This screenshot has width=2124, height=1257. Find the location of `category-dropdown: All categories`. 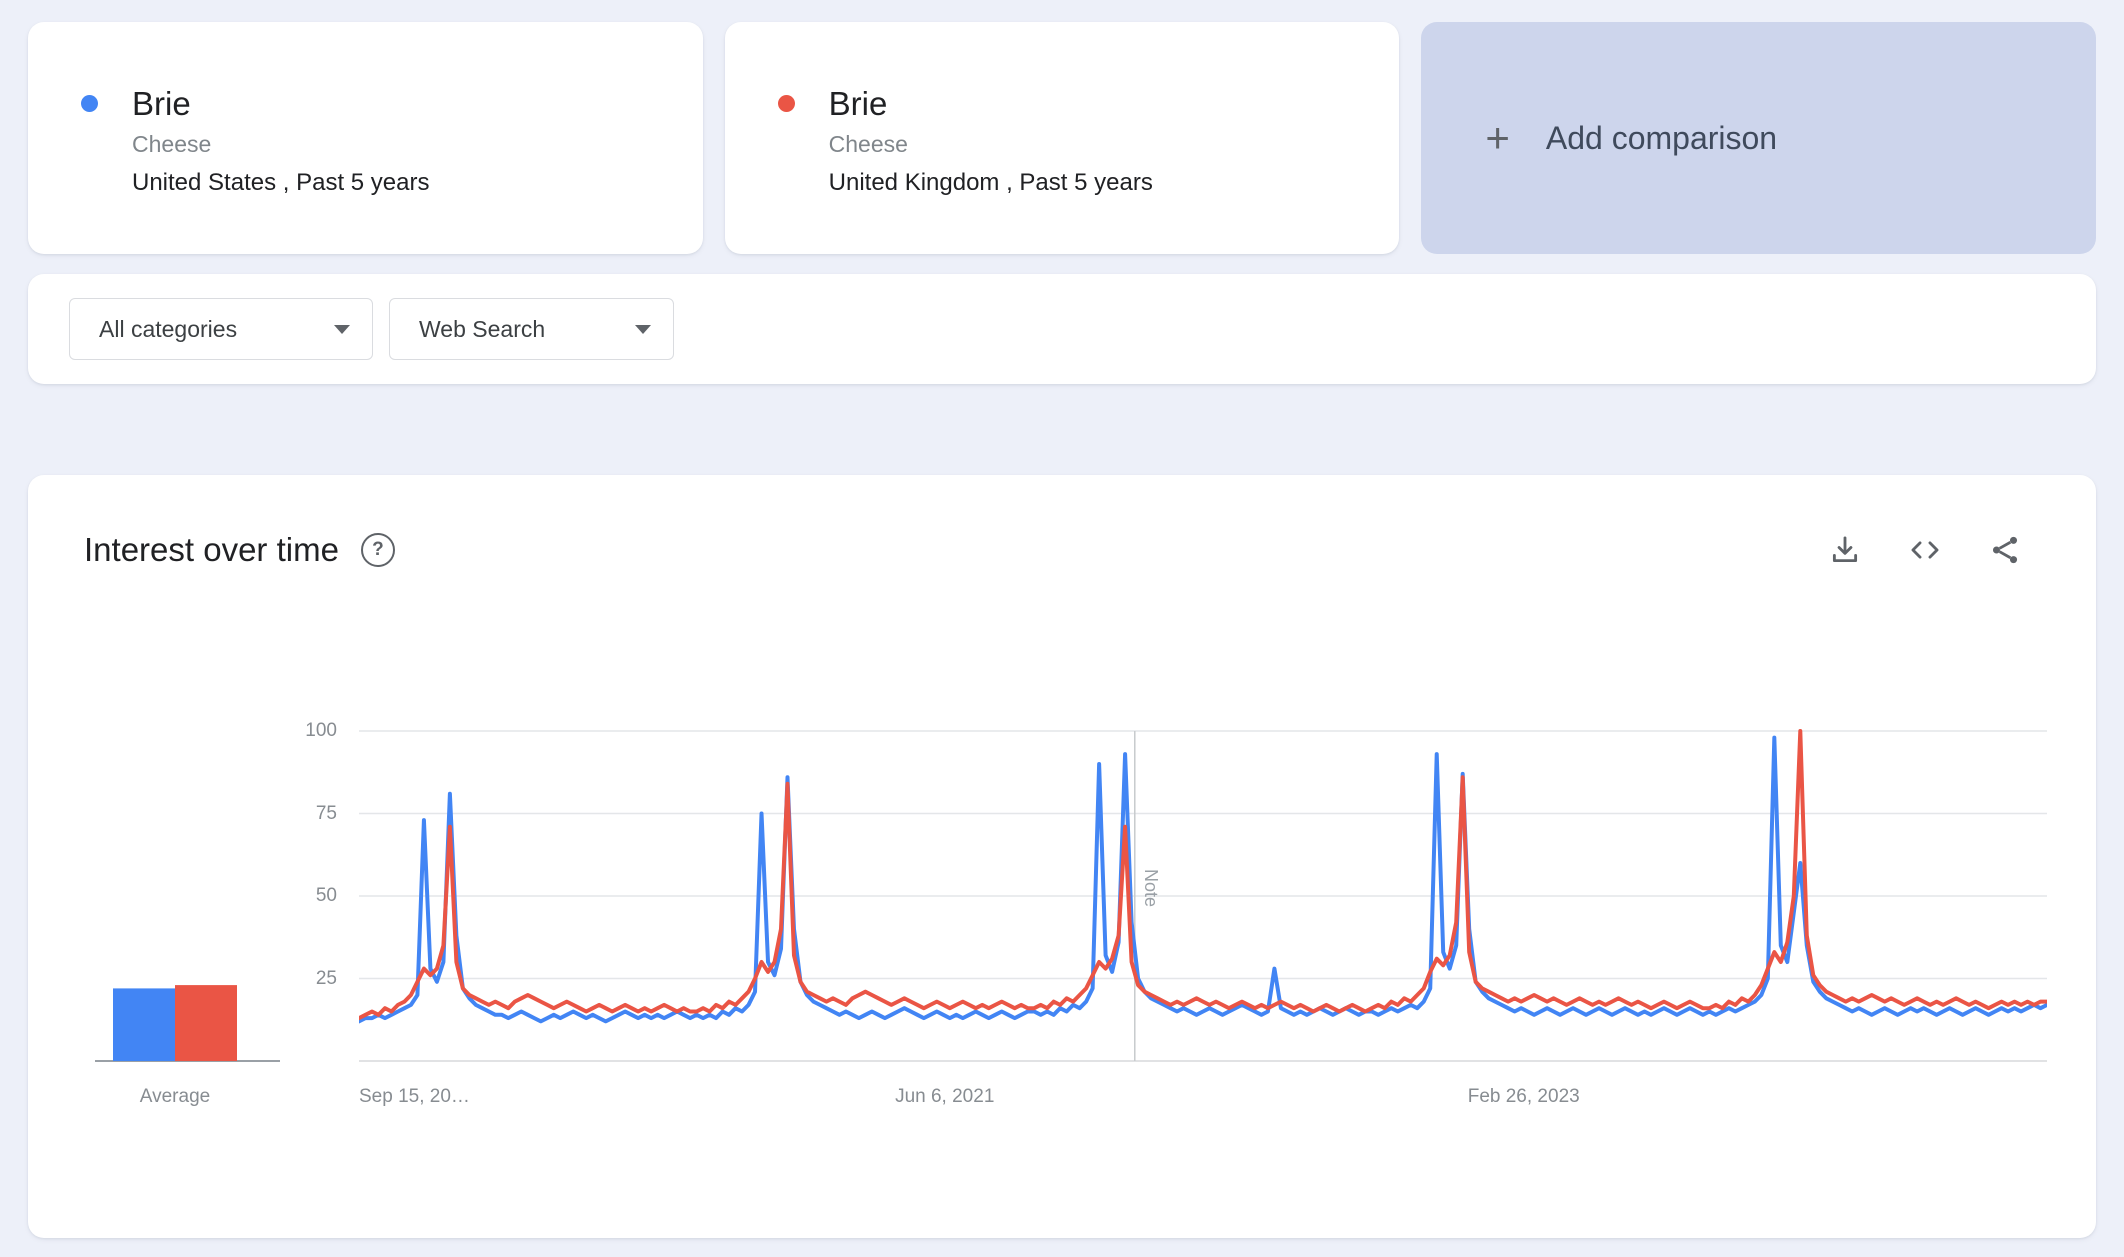

category-dropdown: All categories is located at coordinates (221, 329).